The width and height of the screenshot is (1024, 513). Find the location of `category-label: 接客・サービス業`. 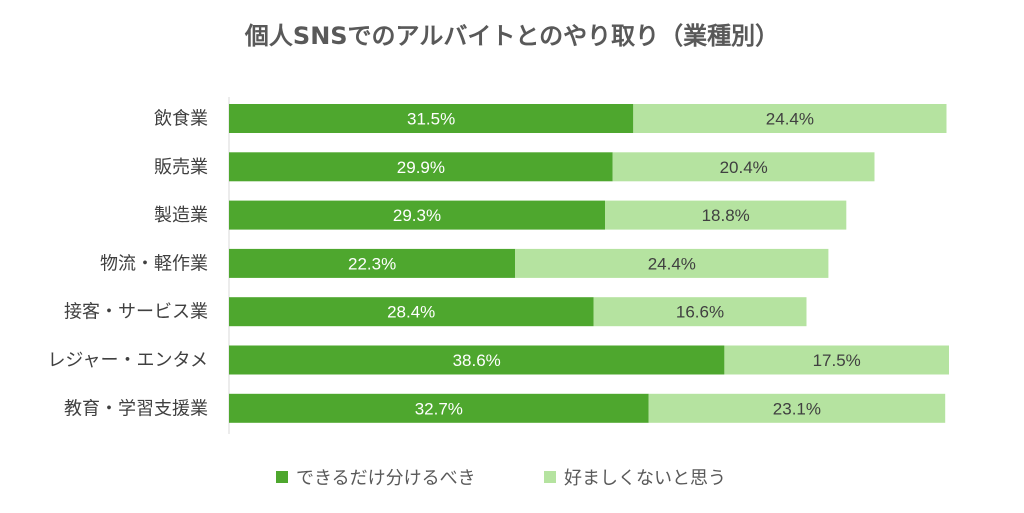

category-label: 接客・サービス業 is located at coordinates (136, 312).